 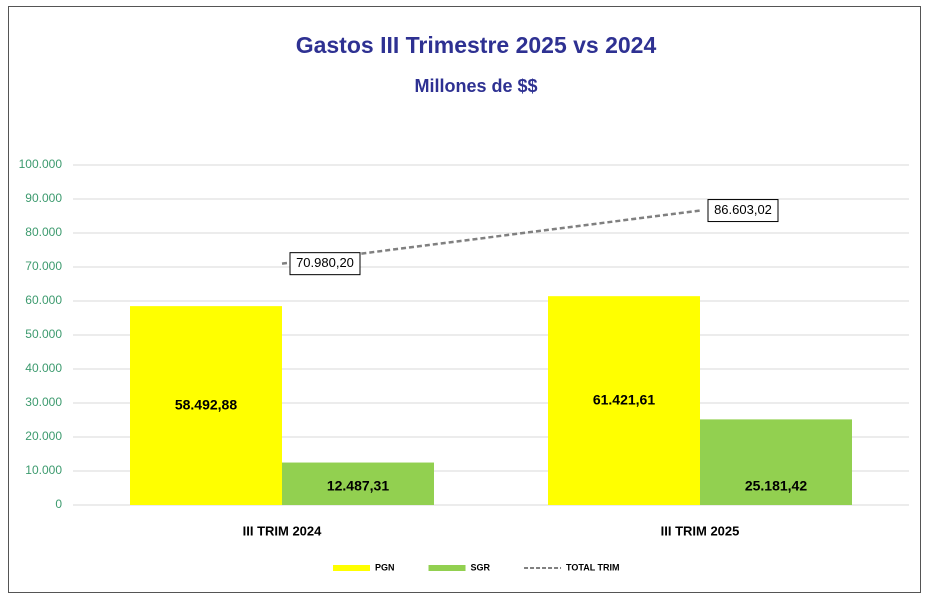 I want to click on legend-label: SGR, so click(x=481, y=567).